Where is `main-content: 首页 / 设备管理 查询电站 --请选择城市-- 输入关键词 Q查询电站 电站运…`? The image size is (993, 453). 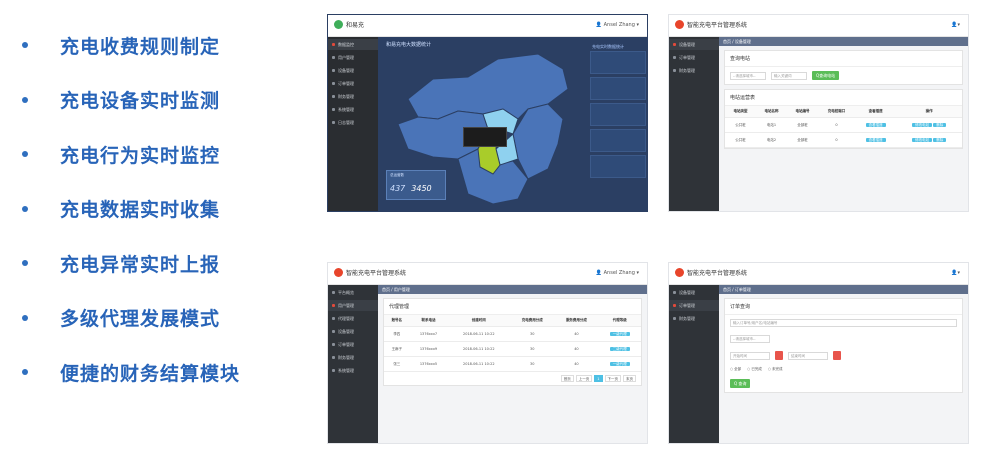 main-content: 首页 / 设备管理 查询电站 --请选择城市-- 输入关键词 Q查询电站 电站运… is located at coordinates (843, 124).